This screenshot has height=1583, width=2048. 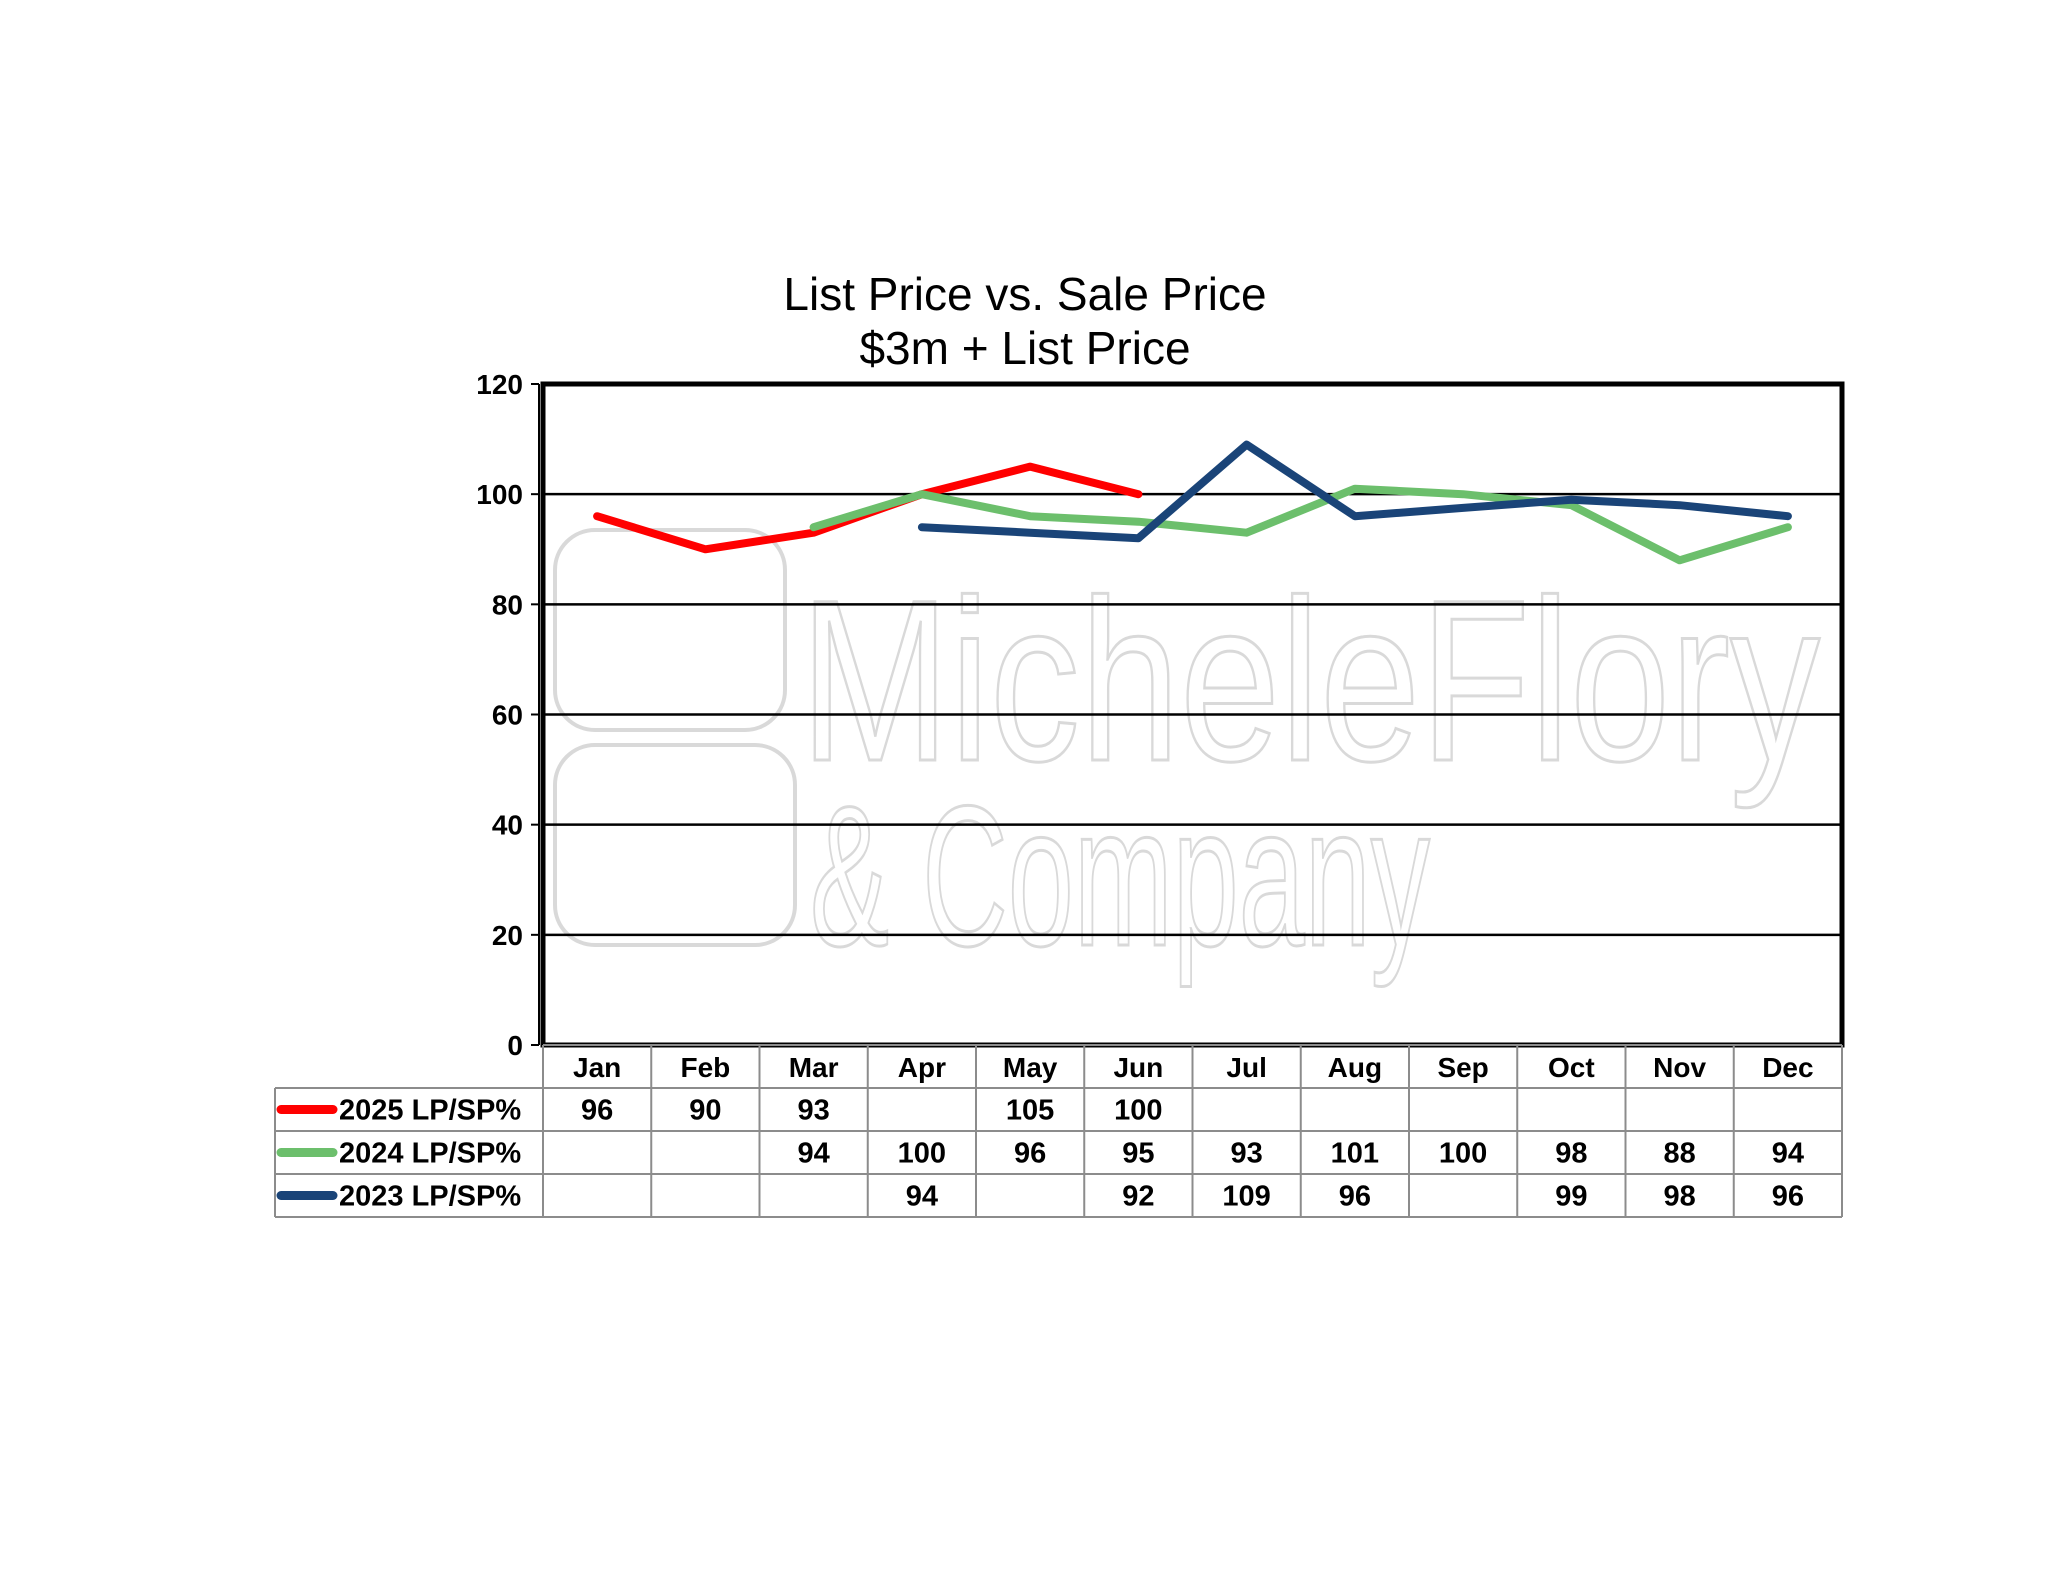 What do you see at coordinates (1030, 1111) in the screenshot?
I see `data-label: 105` at bounding box center [1030, 1111].